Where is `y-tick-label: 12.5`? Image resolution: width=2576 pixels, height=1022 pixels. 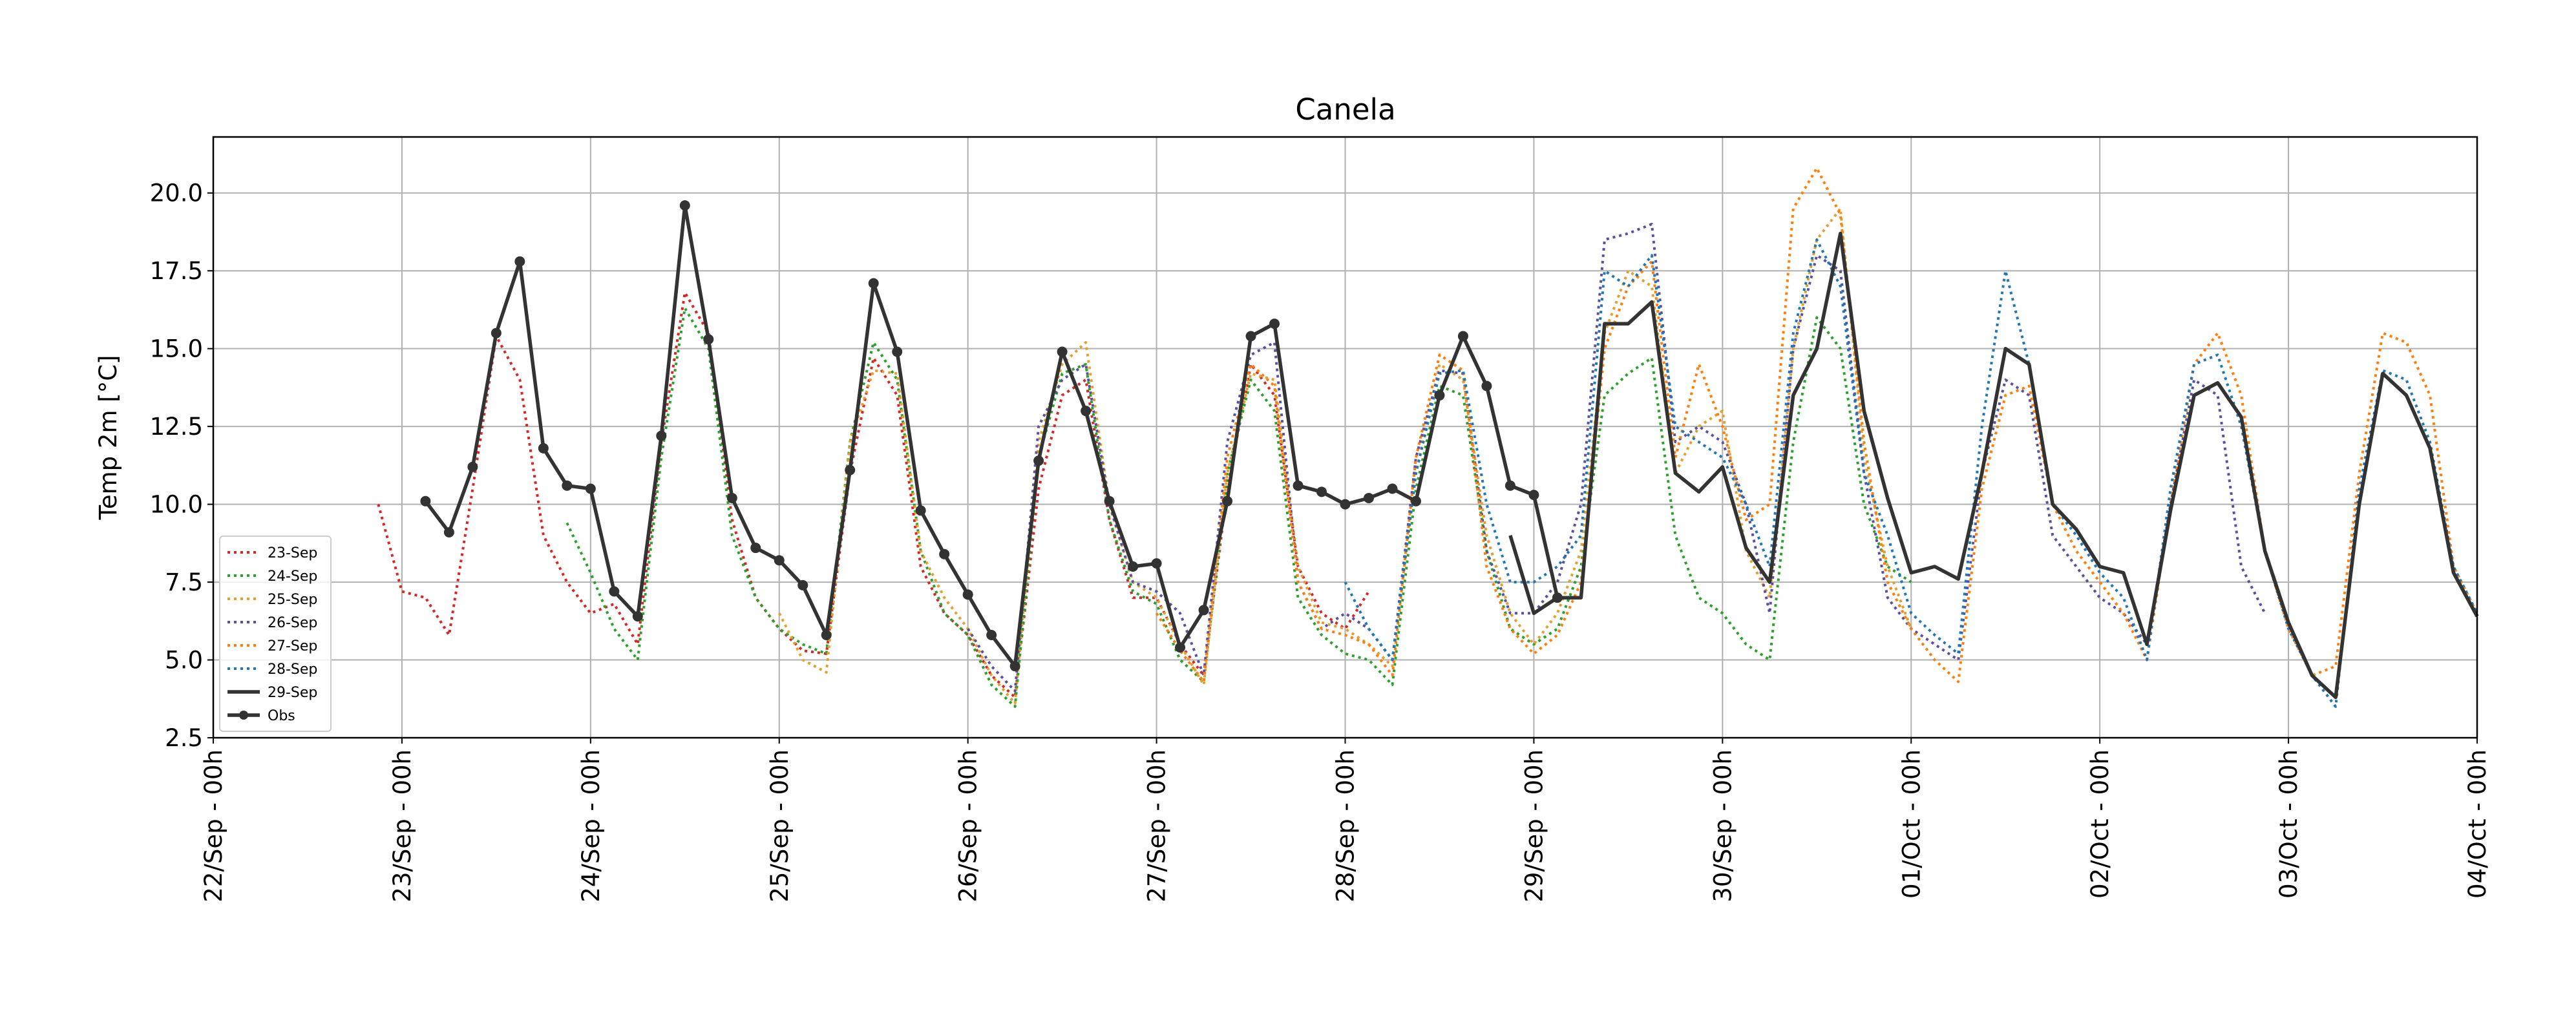
y-tick-label: 12.5 is located at coordinates (176, 427).